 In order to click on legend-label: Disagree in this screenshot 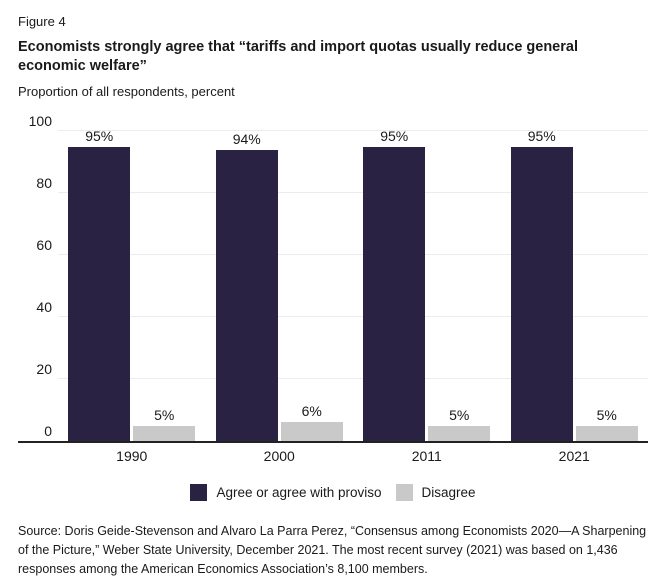, I will do `click(448, 492)`.